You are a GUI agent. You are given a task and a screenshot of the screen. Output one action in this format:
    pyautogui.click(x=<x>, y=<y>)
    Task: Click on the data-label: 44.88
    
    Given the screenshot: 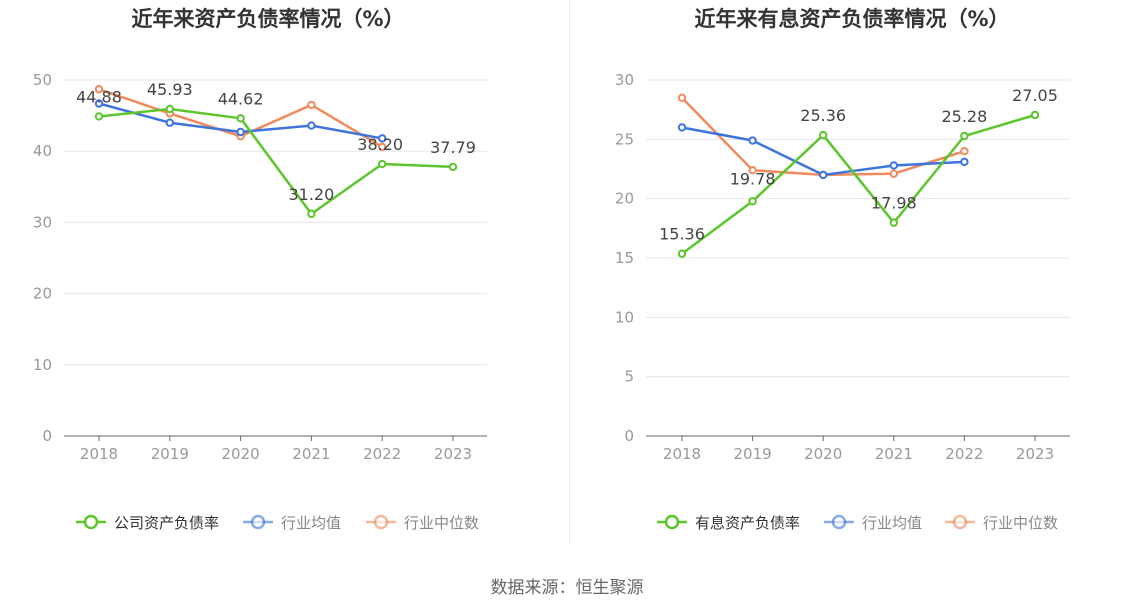 What is the action you would take?
    pyautogui.click(x=99, y=96)
    